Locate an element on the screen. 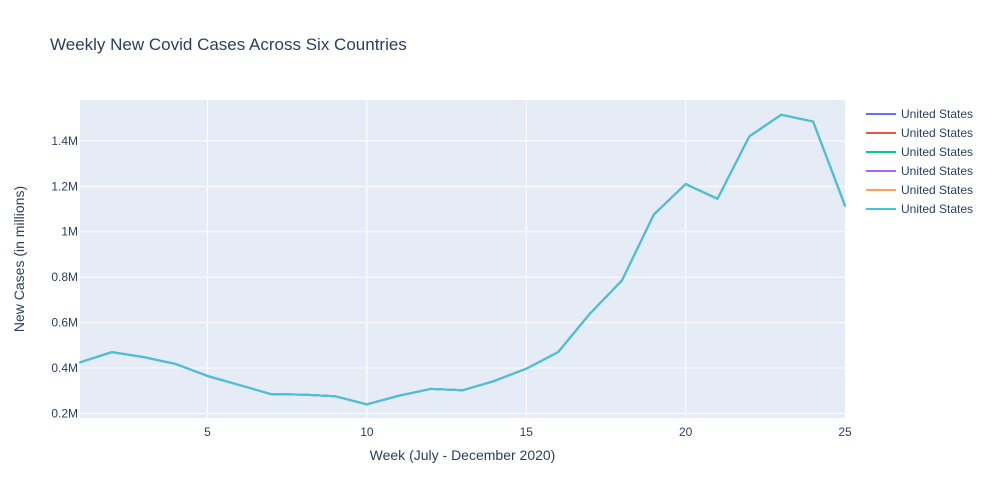 The image size is (1000, 500). y-tick-label: 0.6M is located at coordinates (64, 323).